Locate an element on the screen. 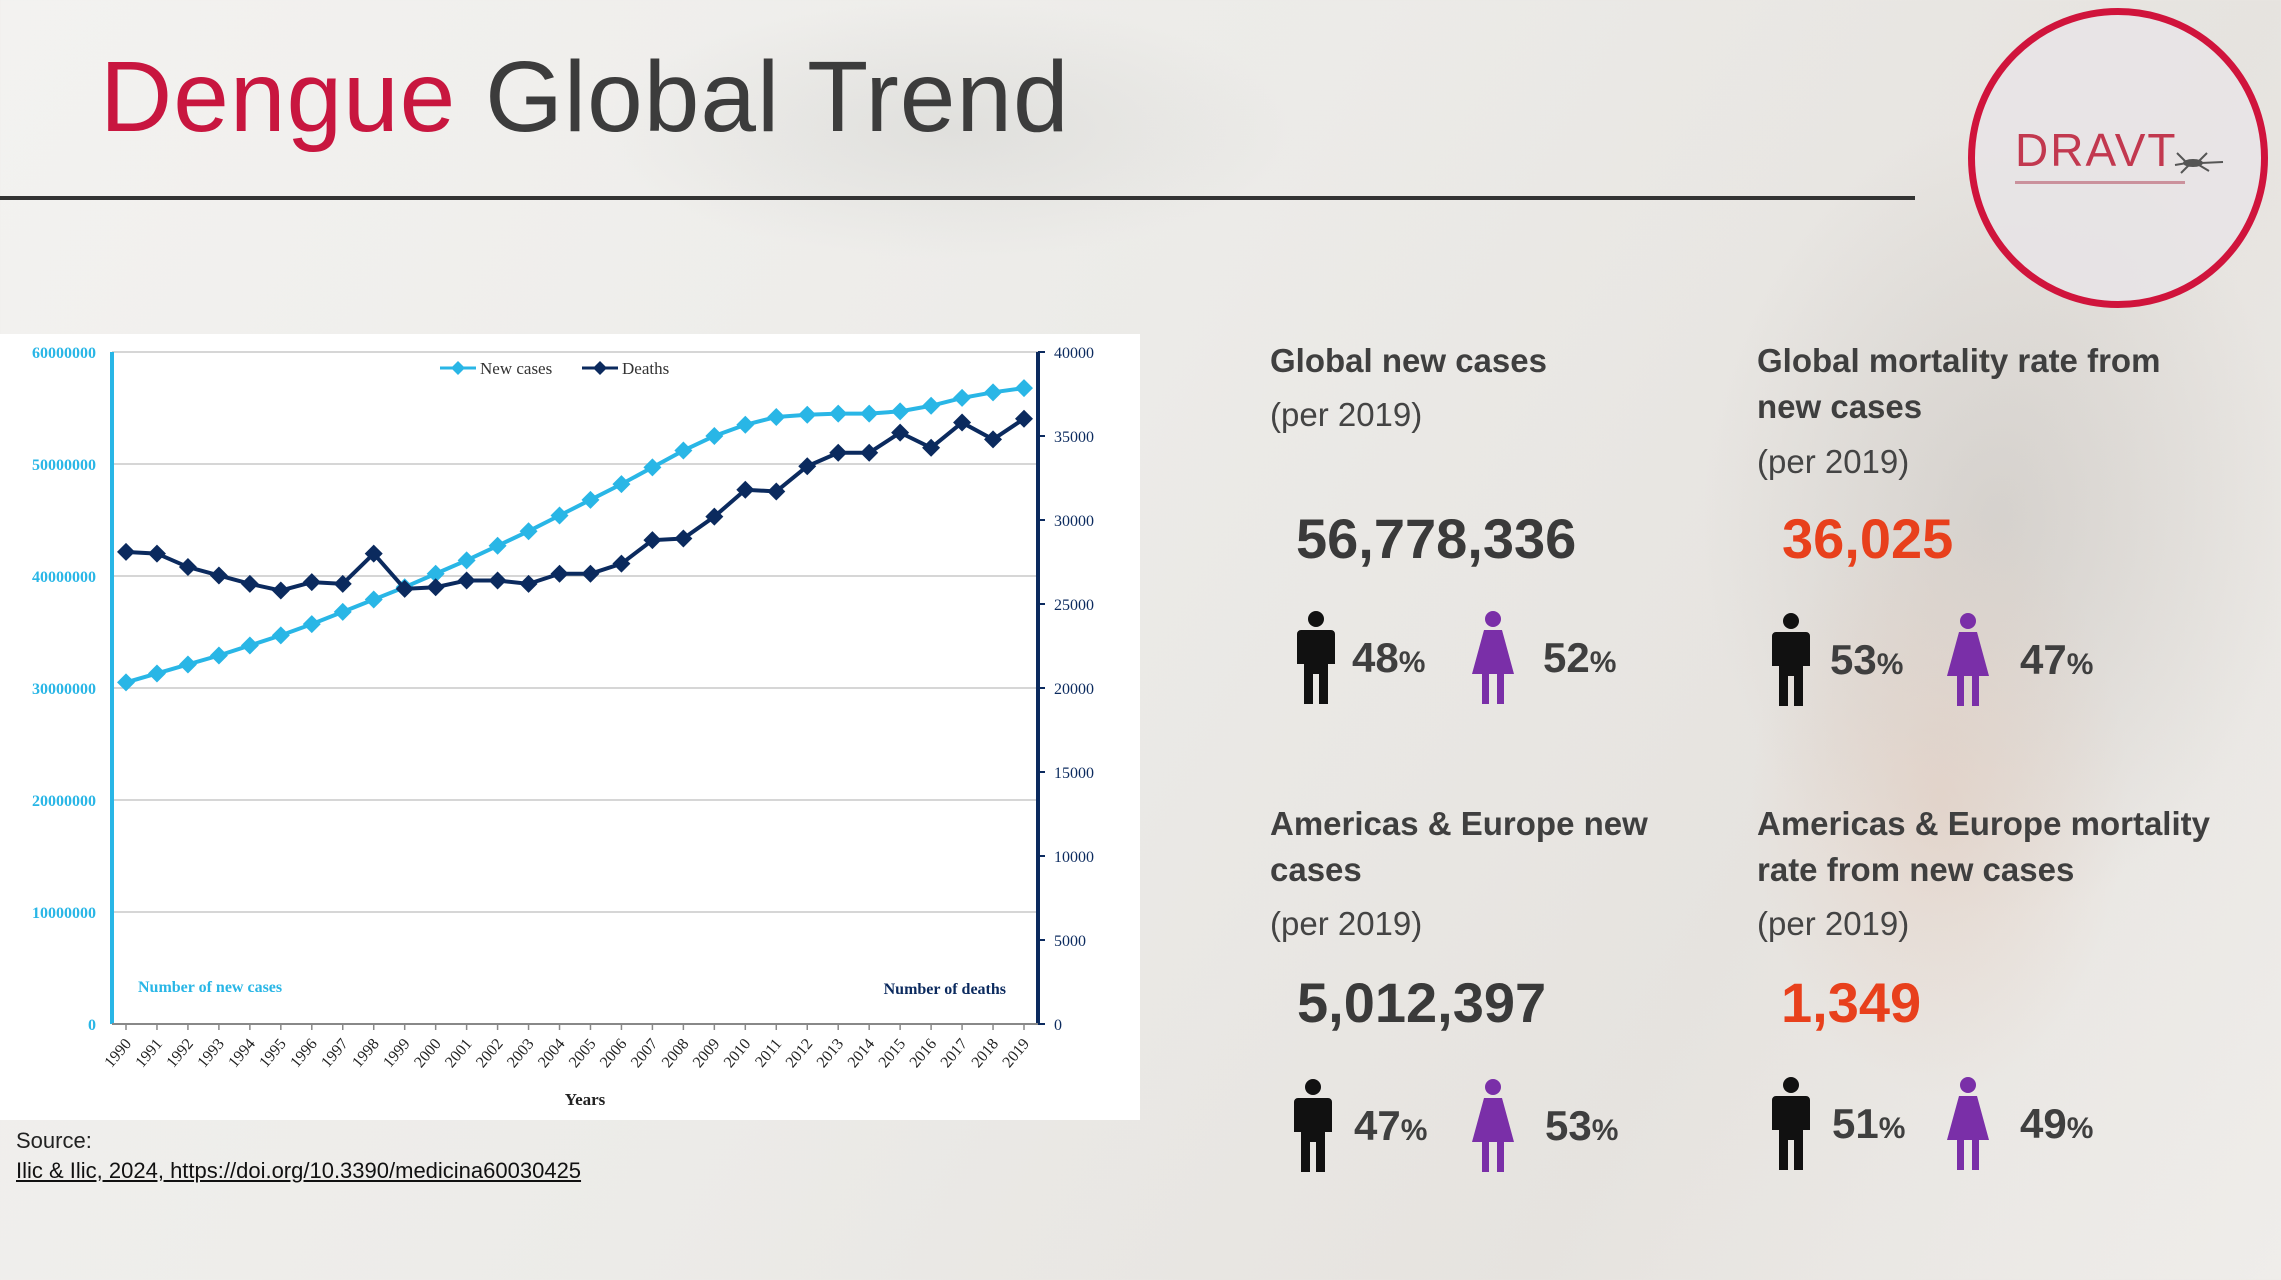 This screenshot has height=1280, width=2281. x-tick-label: 2001 is located at coordinates (459, 1053).